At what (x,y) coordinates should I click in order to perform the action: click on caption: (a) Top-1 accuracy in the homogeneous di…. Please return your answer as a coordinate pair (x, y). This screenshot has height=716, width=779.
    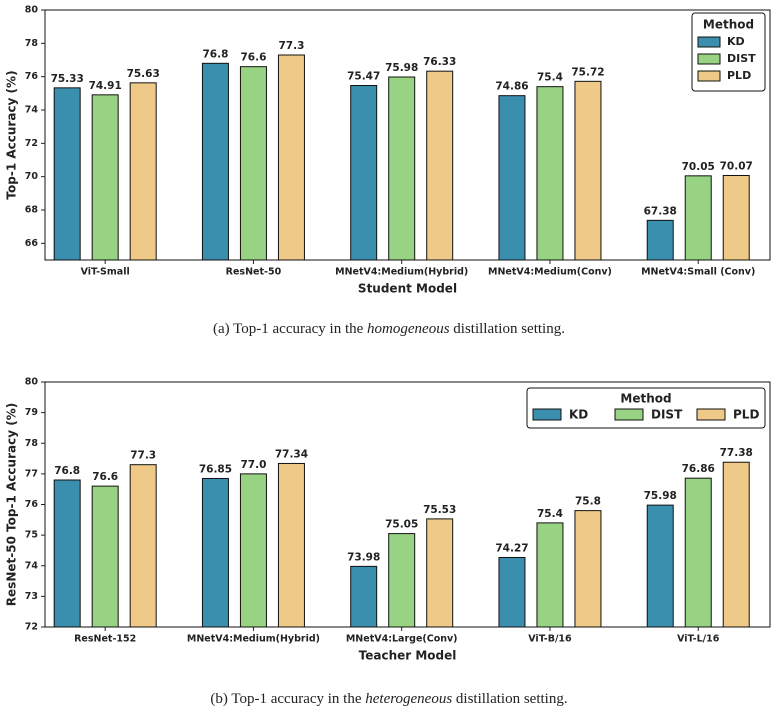
    Looking at the image, I should click on (389, 329).